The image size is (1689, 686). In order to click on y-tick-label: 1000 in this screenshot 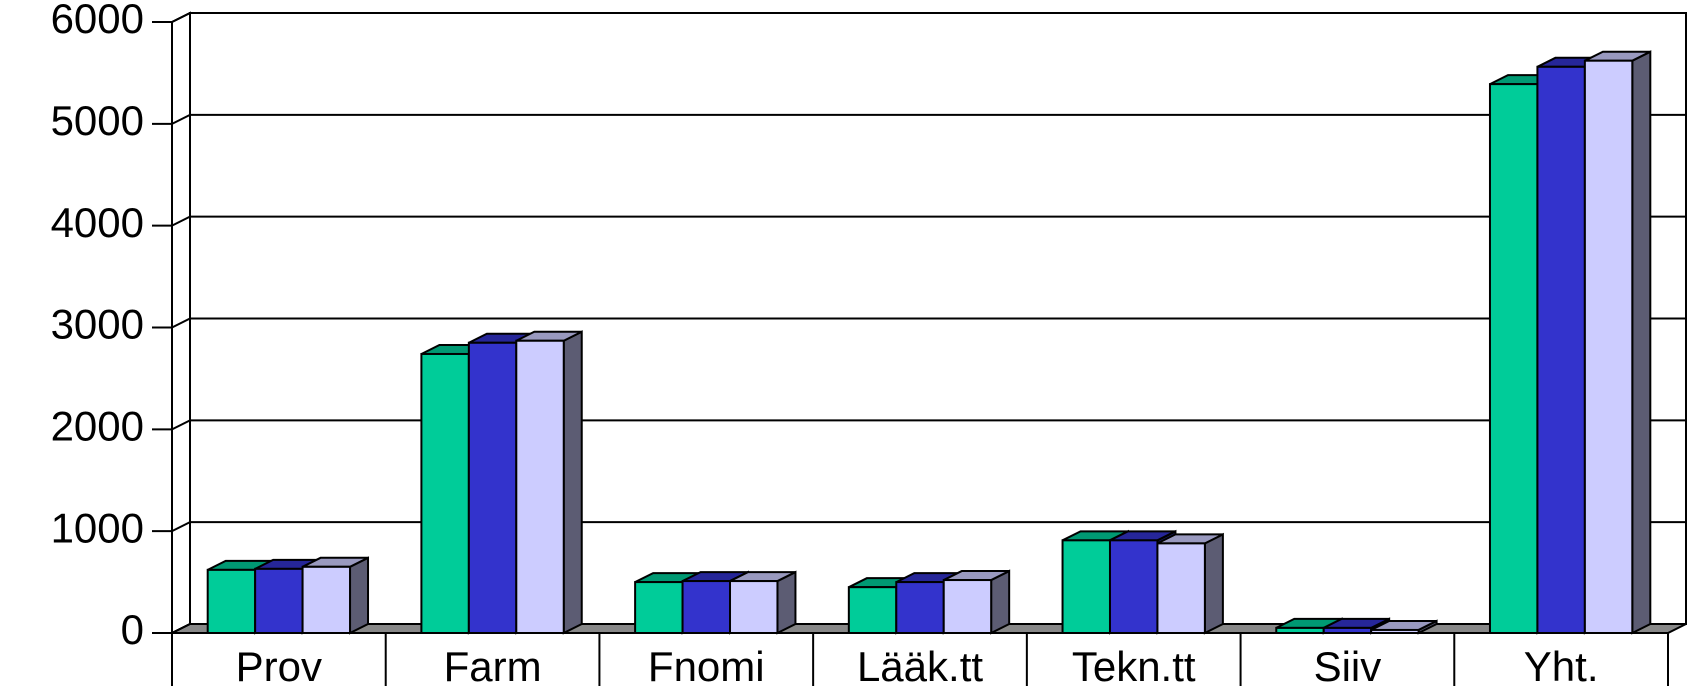, I will do `click(97, 527)`.